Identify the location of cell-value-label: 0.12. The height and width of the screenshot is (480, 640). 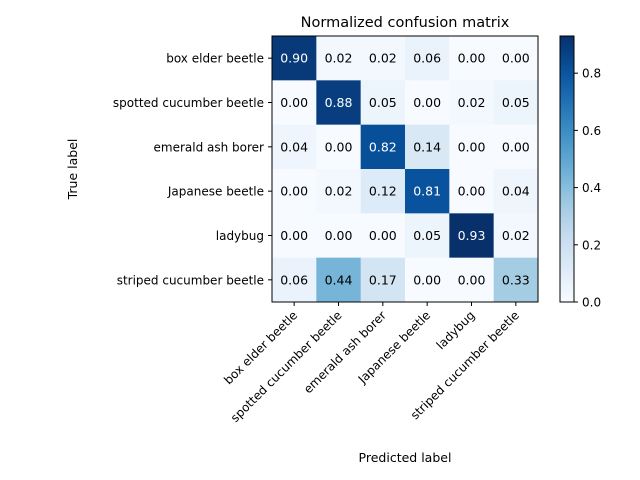
(383, 191).